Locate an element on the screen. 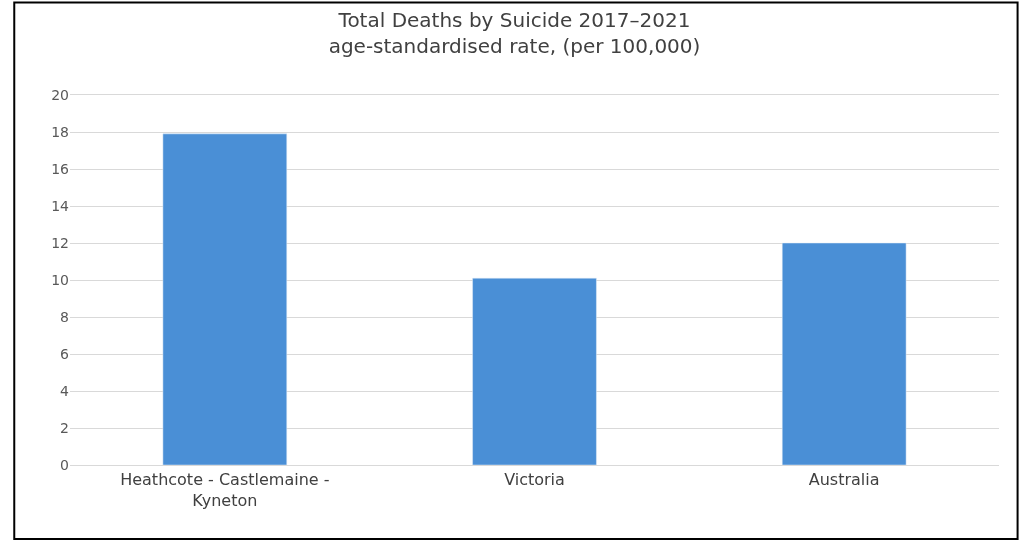 This screenshot has width=1029, height=540. x-tick-label: Australia is located at coordinates (844, 480).